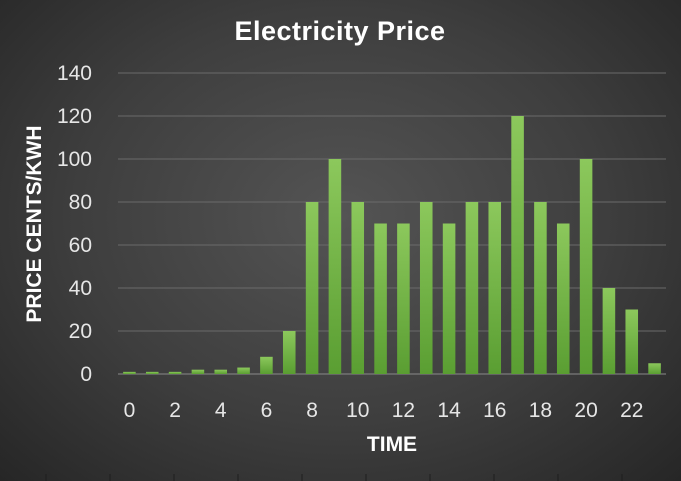 The width and height of the screenshot is (681, 481). I want to click on x-axis-title: TIME, so click(392, 444).